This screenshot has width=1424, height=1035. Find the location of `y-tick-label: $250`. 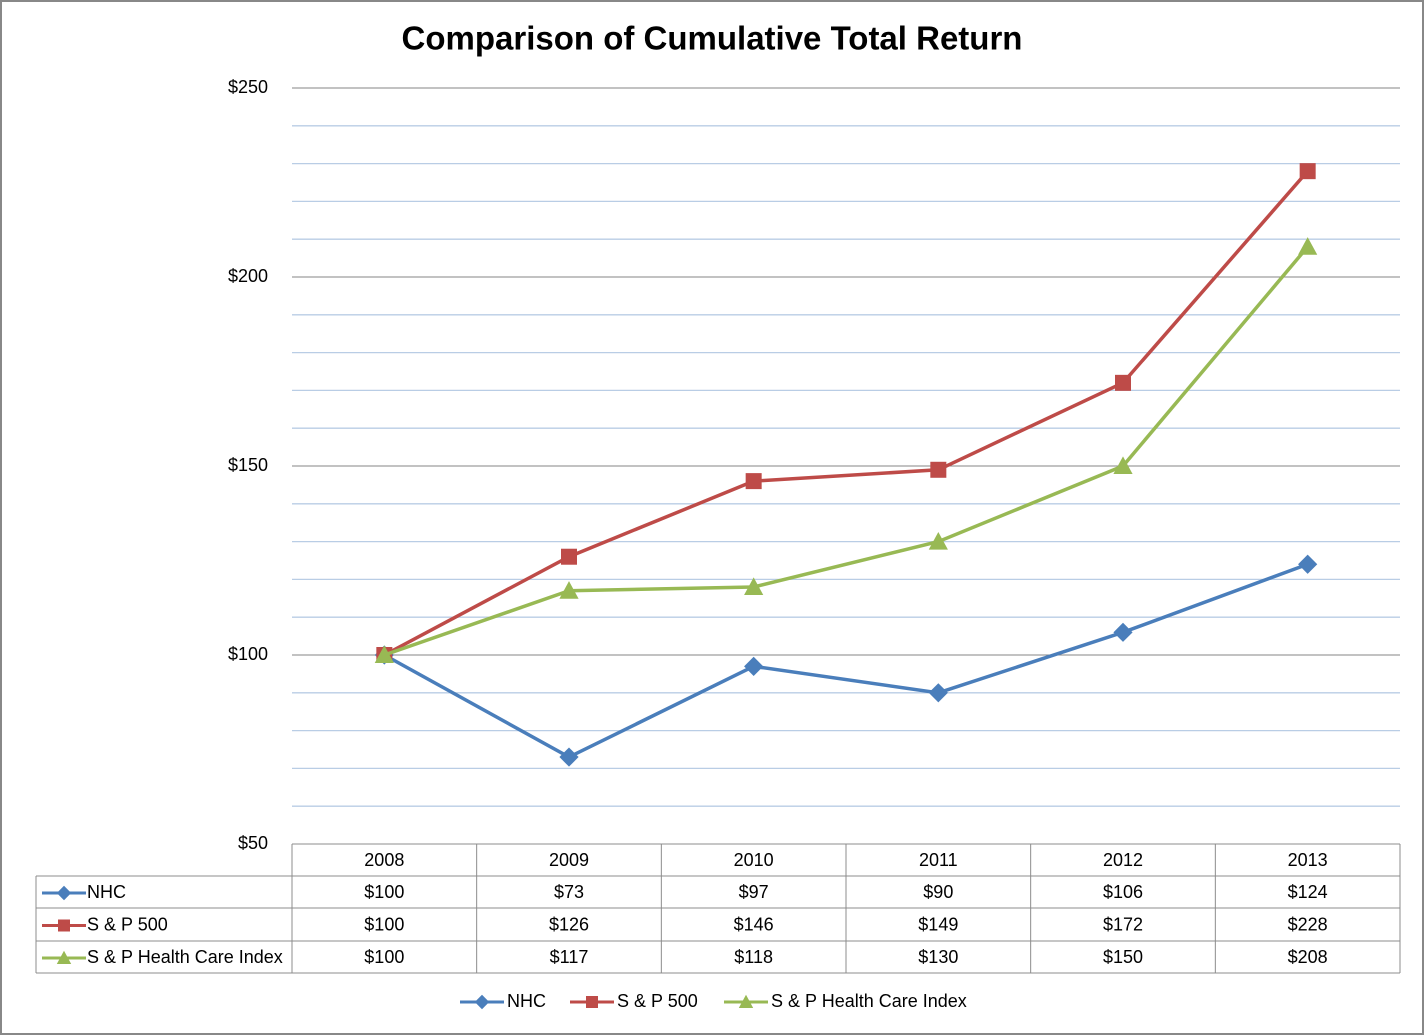

y-tick-label: $250 is located at coordinates (248, 87).